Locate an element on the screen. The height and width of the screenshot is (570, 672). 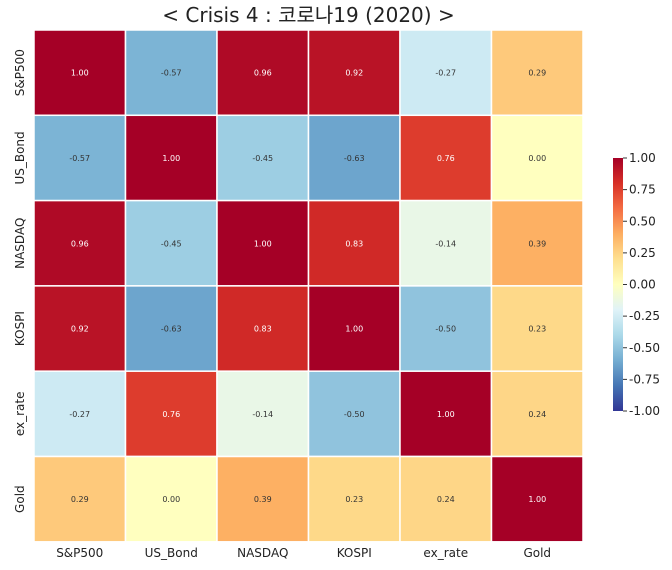
y-tick-label: KOSPI is located at coordinates (20, 328).